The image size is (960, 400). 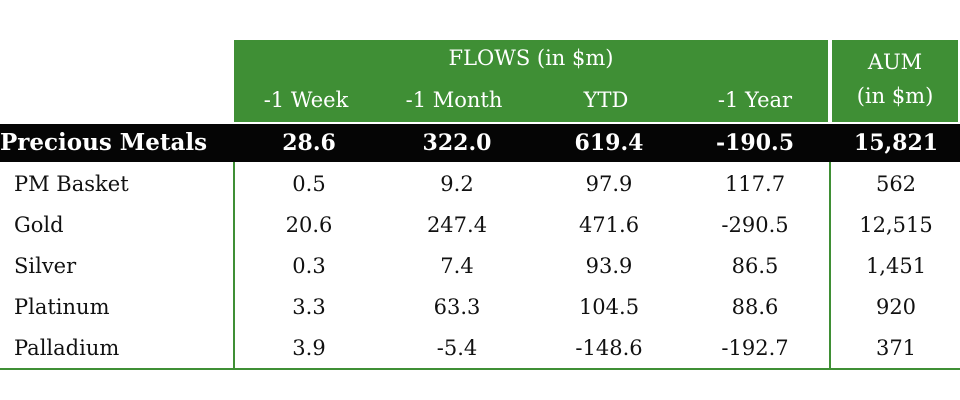 I want to click on table-aum-divider, so click(x=830, y=265).